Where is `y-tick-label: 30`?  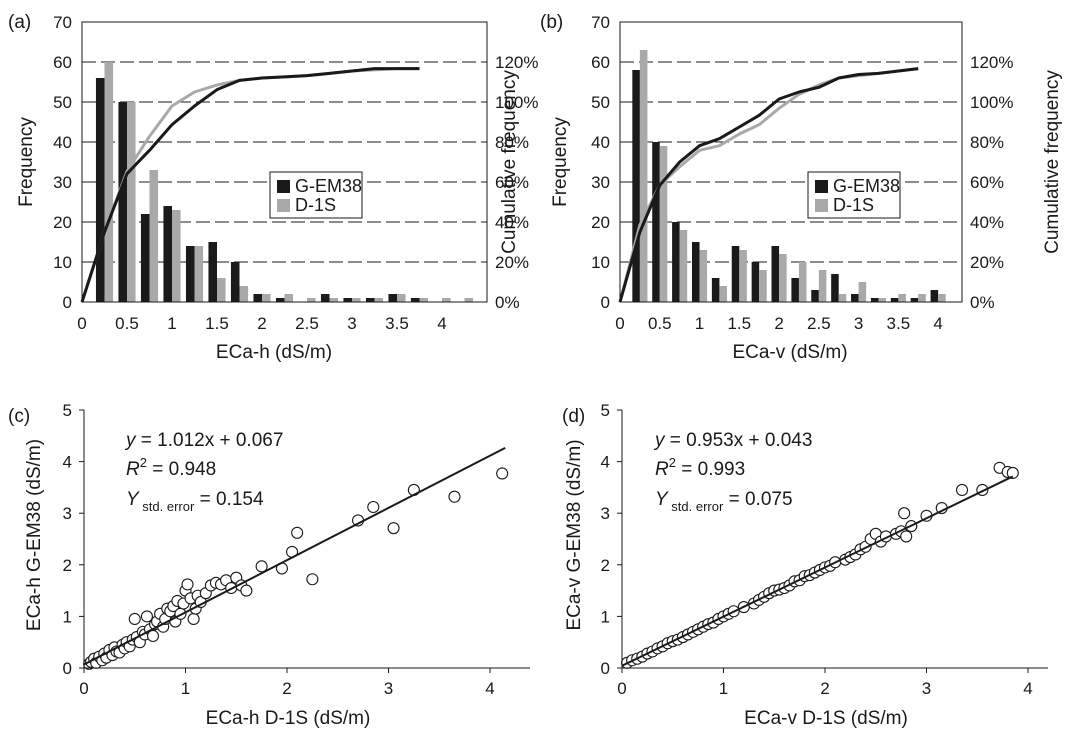 y-tick-label: 30 is located at coordinates (62, 182).